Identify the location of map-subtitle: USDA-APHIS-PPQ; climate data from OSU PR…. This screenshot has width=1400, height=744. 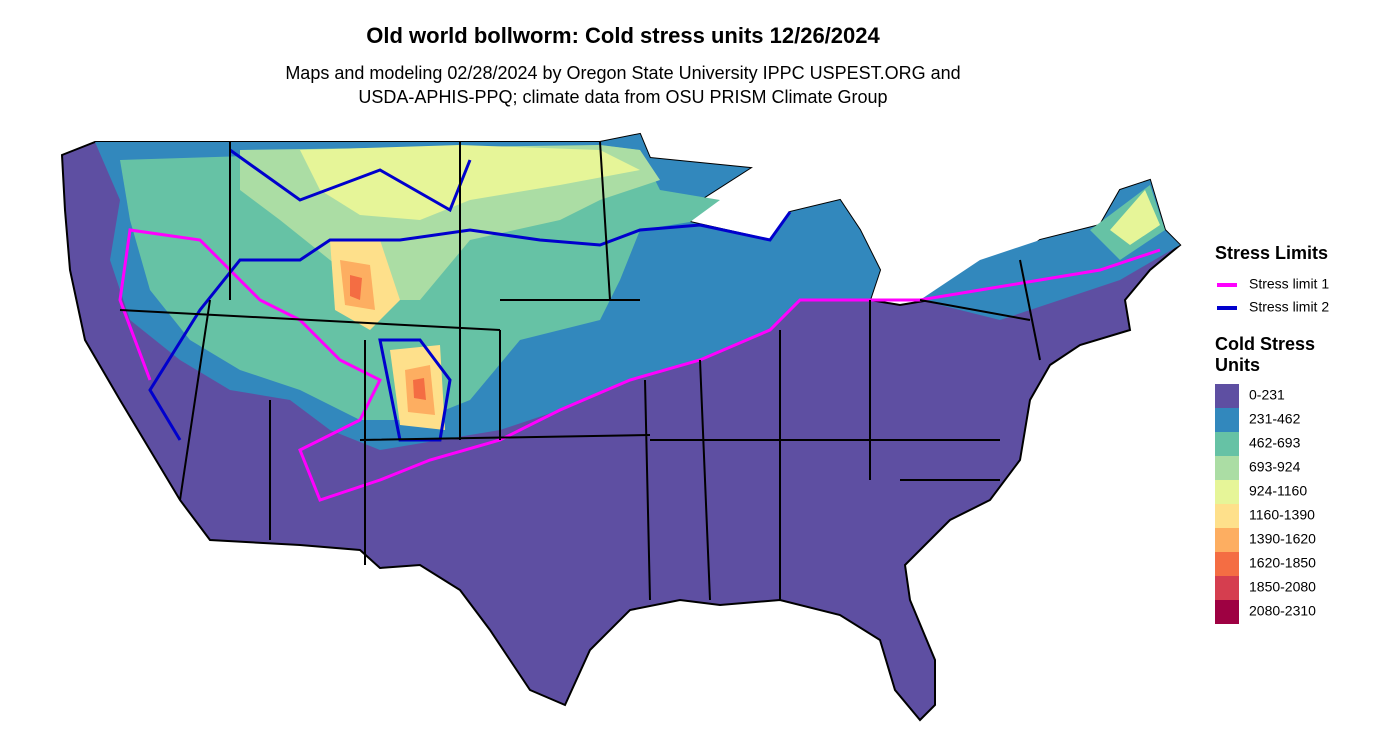
(622, 97).